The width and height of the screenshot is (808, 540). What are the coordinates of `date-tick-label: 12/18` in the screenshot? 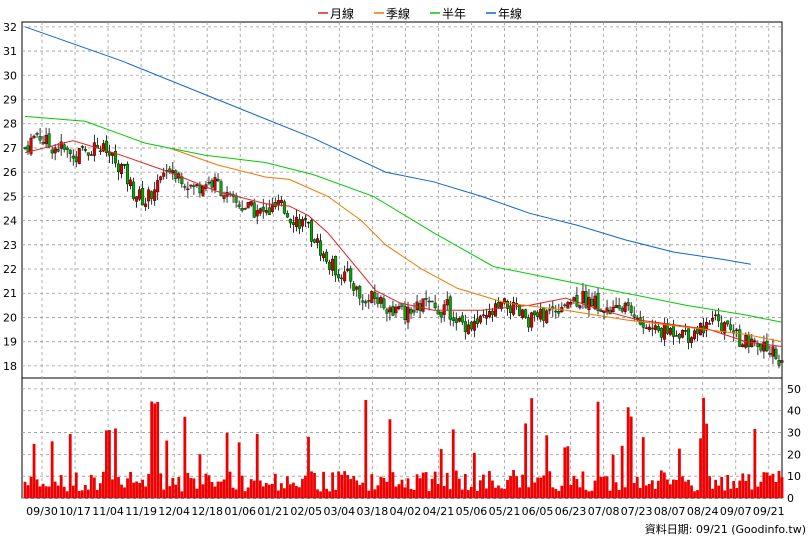 It's located at (207, 511).